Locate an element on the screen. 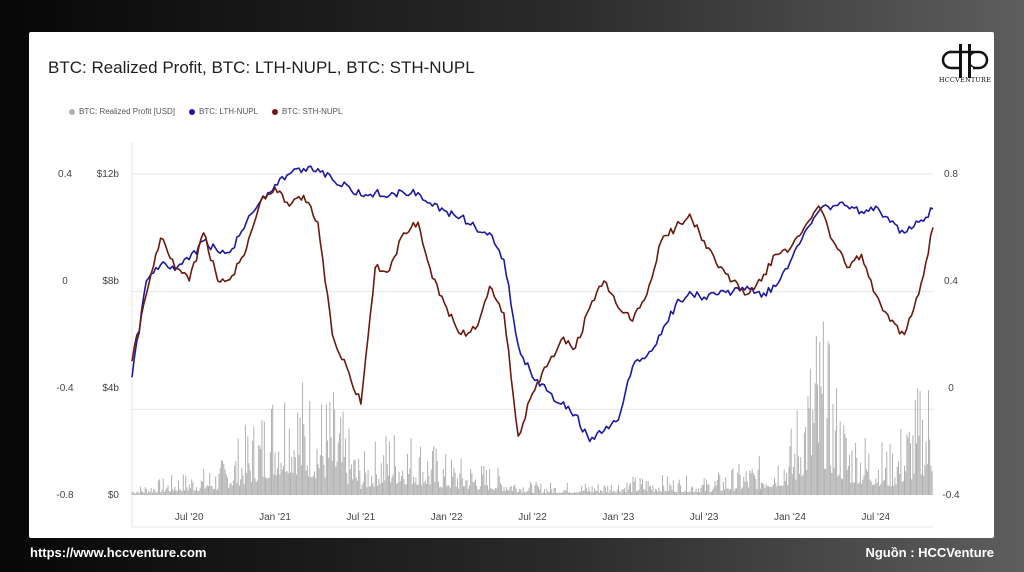 This screenshot has height=572, width=1024. left-outer-tick-label: 0 is located at coordinates (65, 281).